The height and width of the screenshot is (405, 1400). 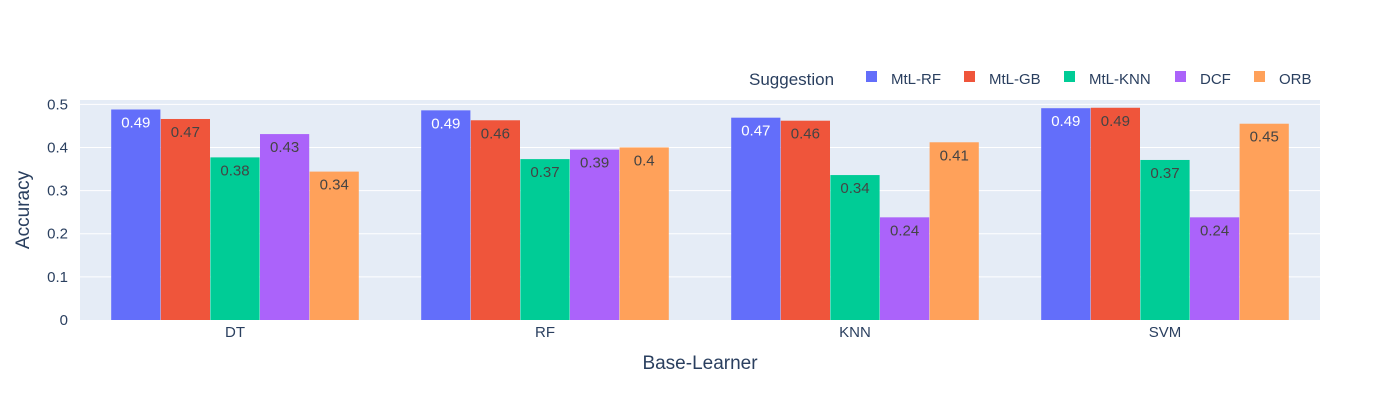 What do you see at coordinates (23, 209) in the screenshot?
I see `y-axis-title: Accuracy` at bounding box center [23, 209].